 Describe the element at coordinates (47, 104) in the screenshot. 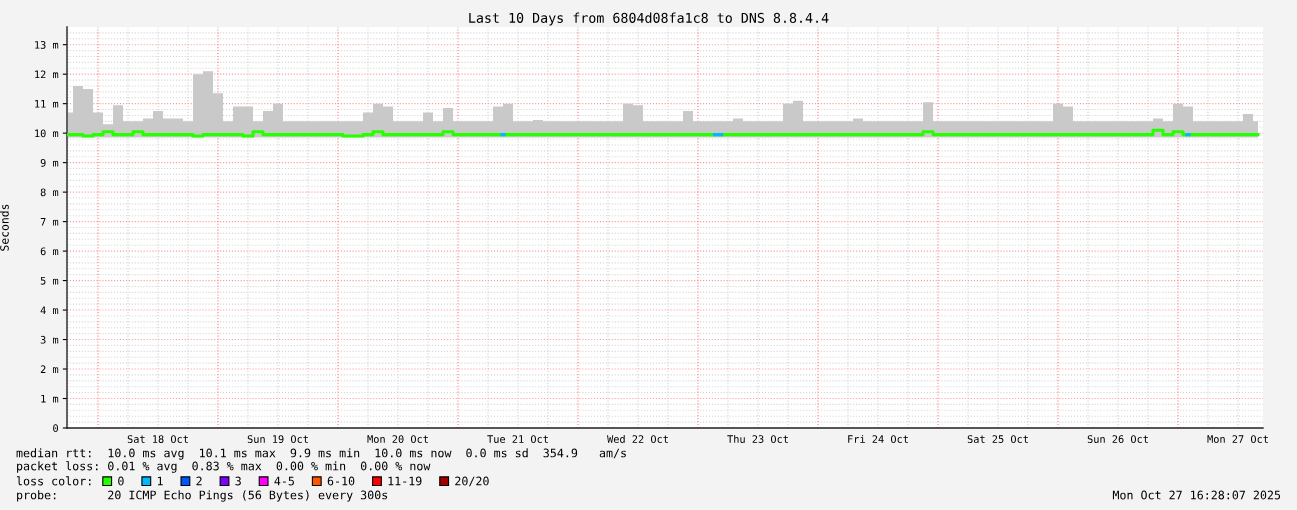

I see `y-tick-label: 11 m` at that location.